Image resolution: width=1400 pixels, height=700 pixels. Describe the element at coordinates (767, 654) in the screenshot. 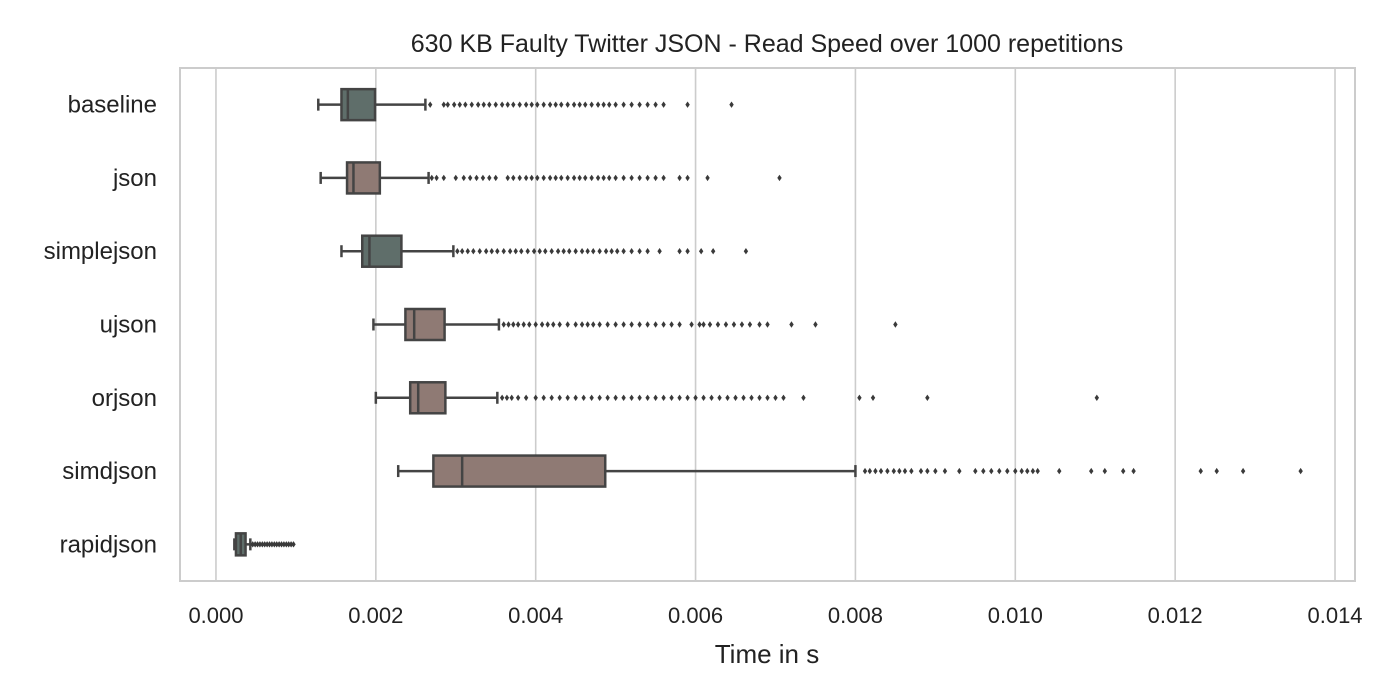

I see `x-axis-label: Time in s` at that location.